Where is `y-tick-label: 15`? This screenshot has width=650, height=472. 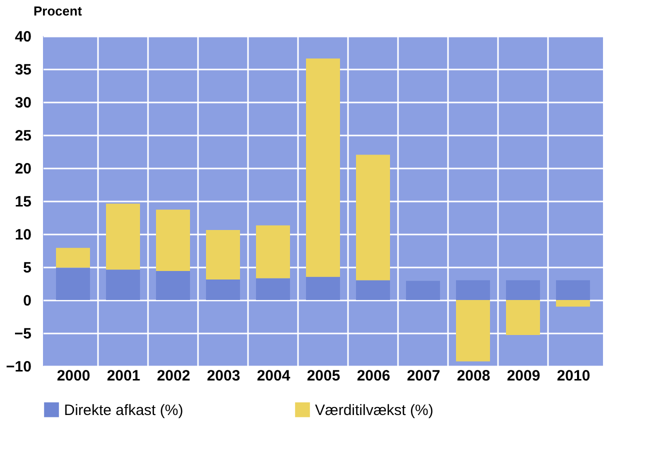
y-tick-label: 15 is located at coordinates (23, 202).